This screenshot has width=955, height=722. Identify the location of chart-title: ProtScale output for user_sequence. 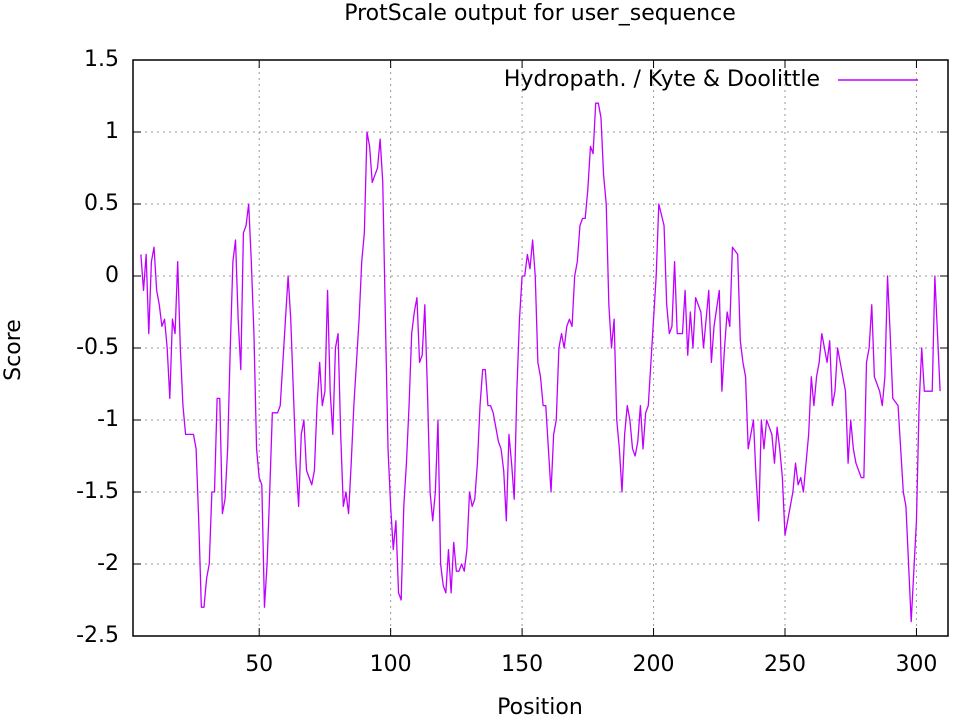
(540, 13).